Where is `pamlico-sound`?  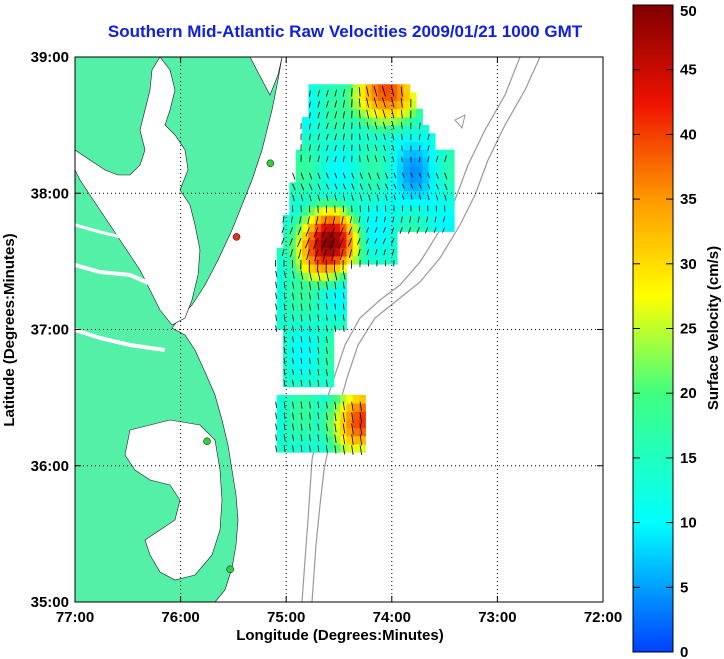 pamlico-sound is located at coordinates (173, 500).